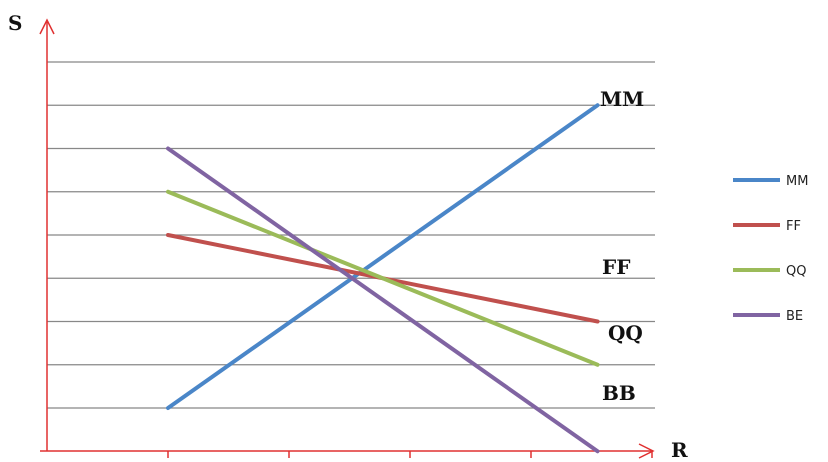  I want to click on end-label-mm: MM, so click(622, 99).